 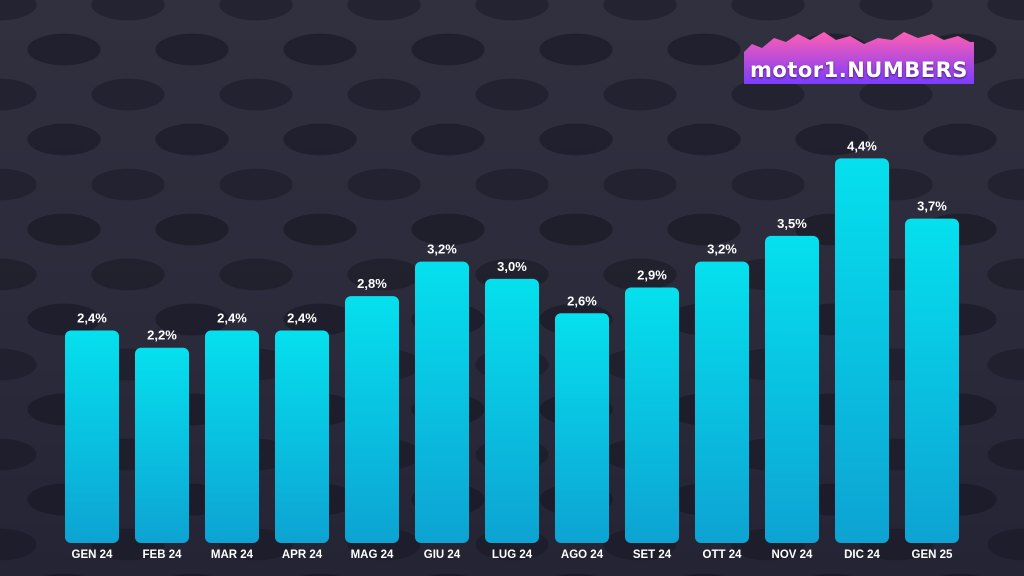 What do you see at coordinates (652, 555) in the screenshot?
I see `x-tick-label: SET 24` at bounding box center [652, 555].